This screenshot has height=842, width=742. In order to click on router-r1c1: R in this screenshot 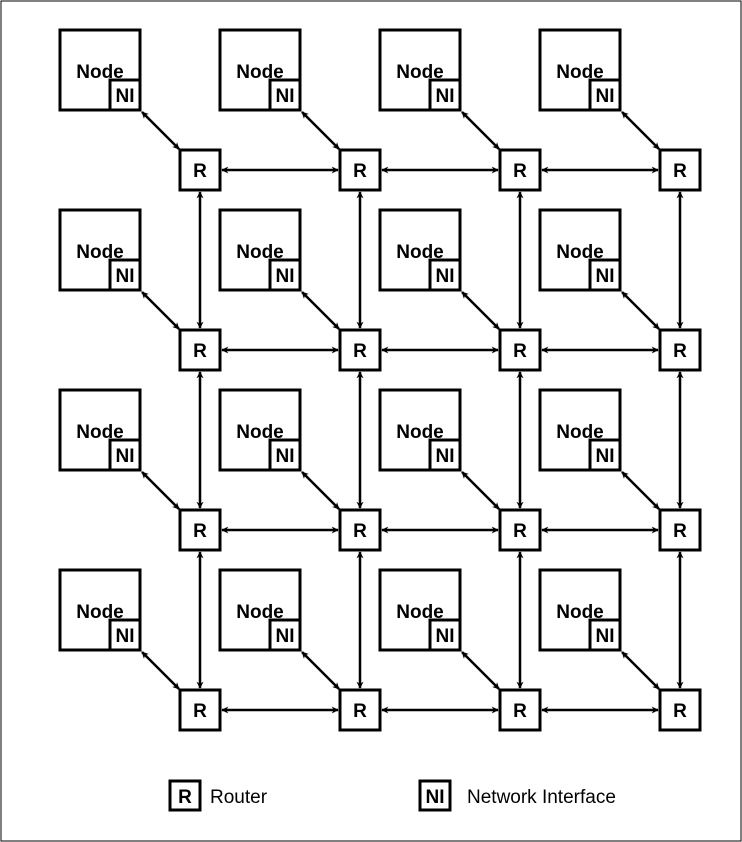, I will do `click(360, 350)`.